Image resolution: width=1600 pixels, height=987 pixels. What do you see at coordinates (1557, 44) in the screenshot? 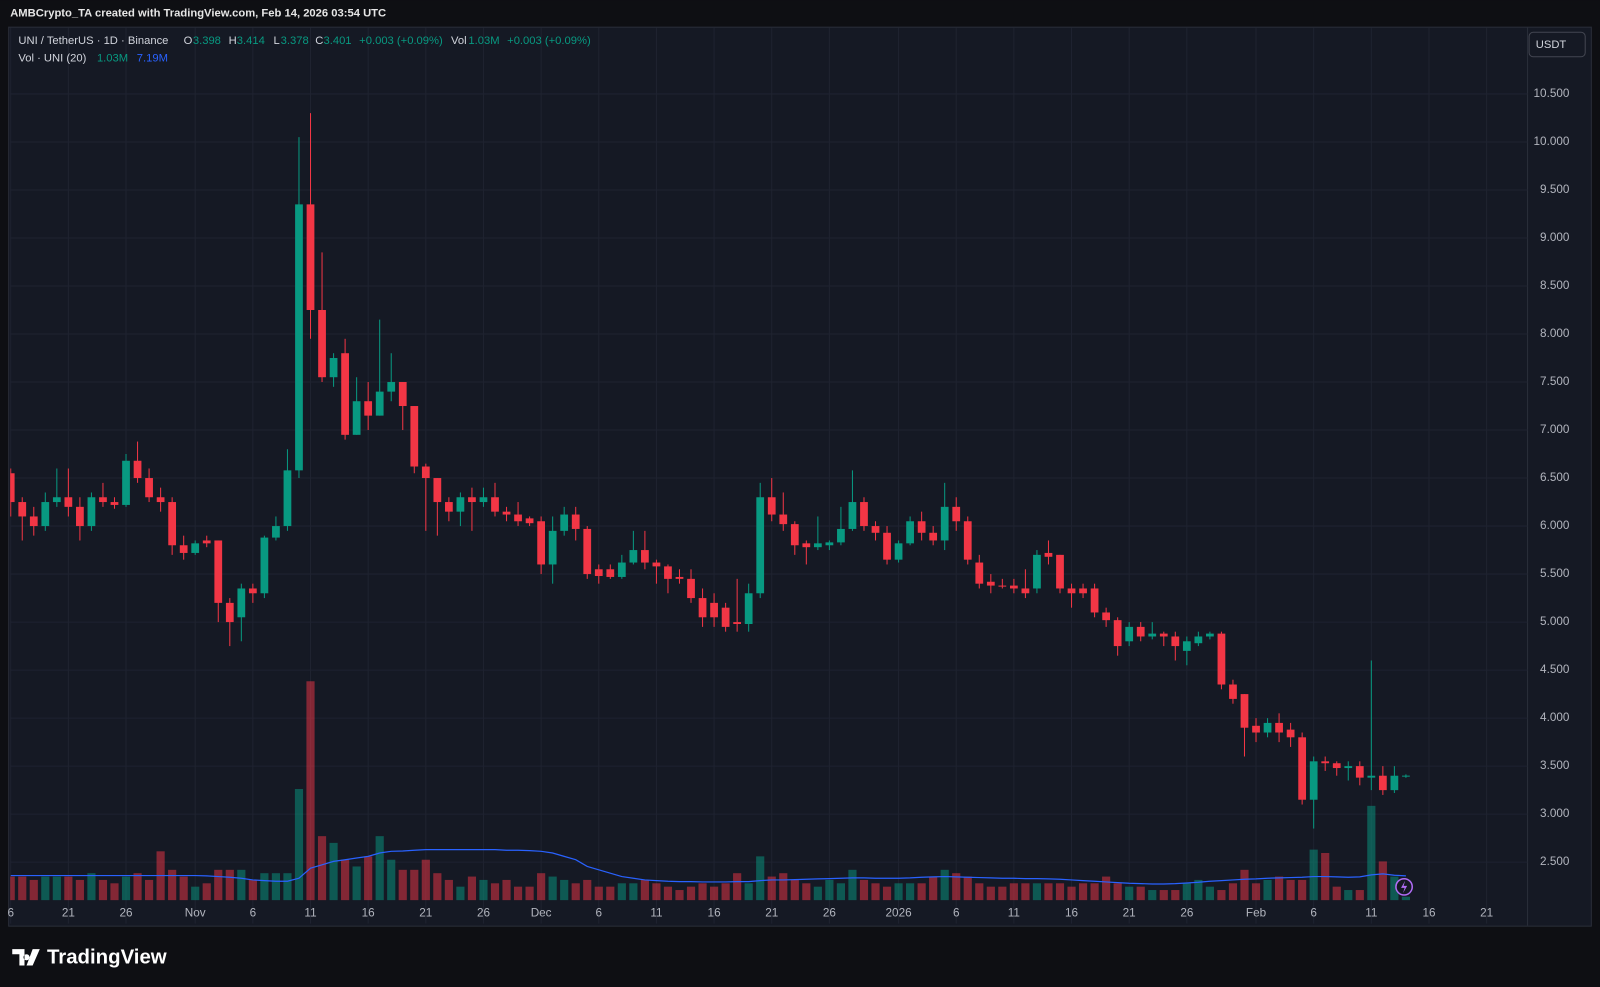
I see `currency-button` at bounding box center [1557, 44].